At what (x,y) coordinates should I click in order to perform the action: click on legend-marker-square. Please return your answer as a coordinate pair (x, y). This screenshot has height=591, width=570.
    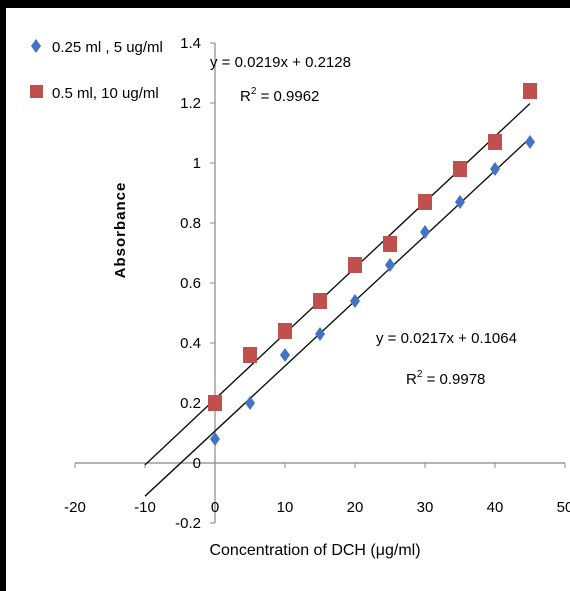
    Looking at the image, I should click on (36, 91).